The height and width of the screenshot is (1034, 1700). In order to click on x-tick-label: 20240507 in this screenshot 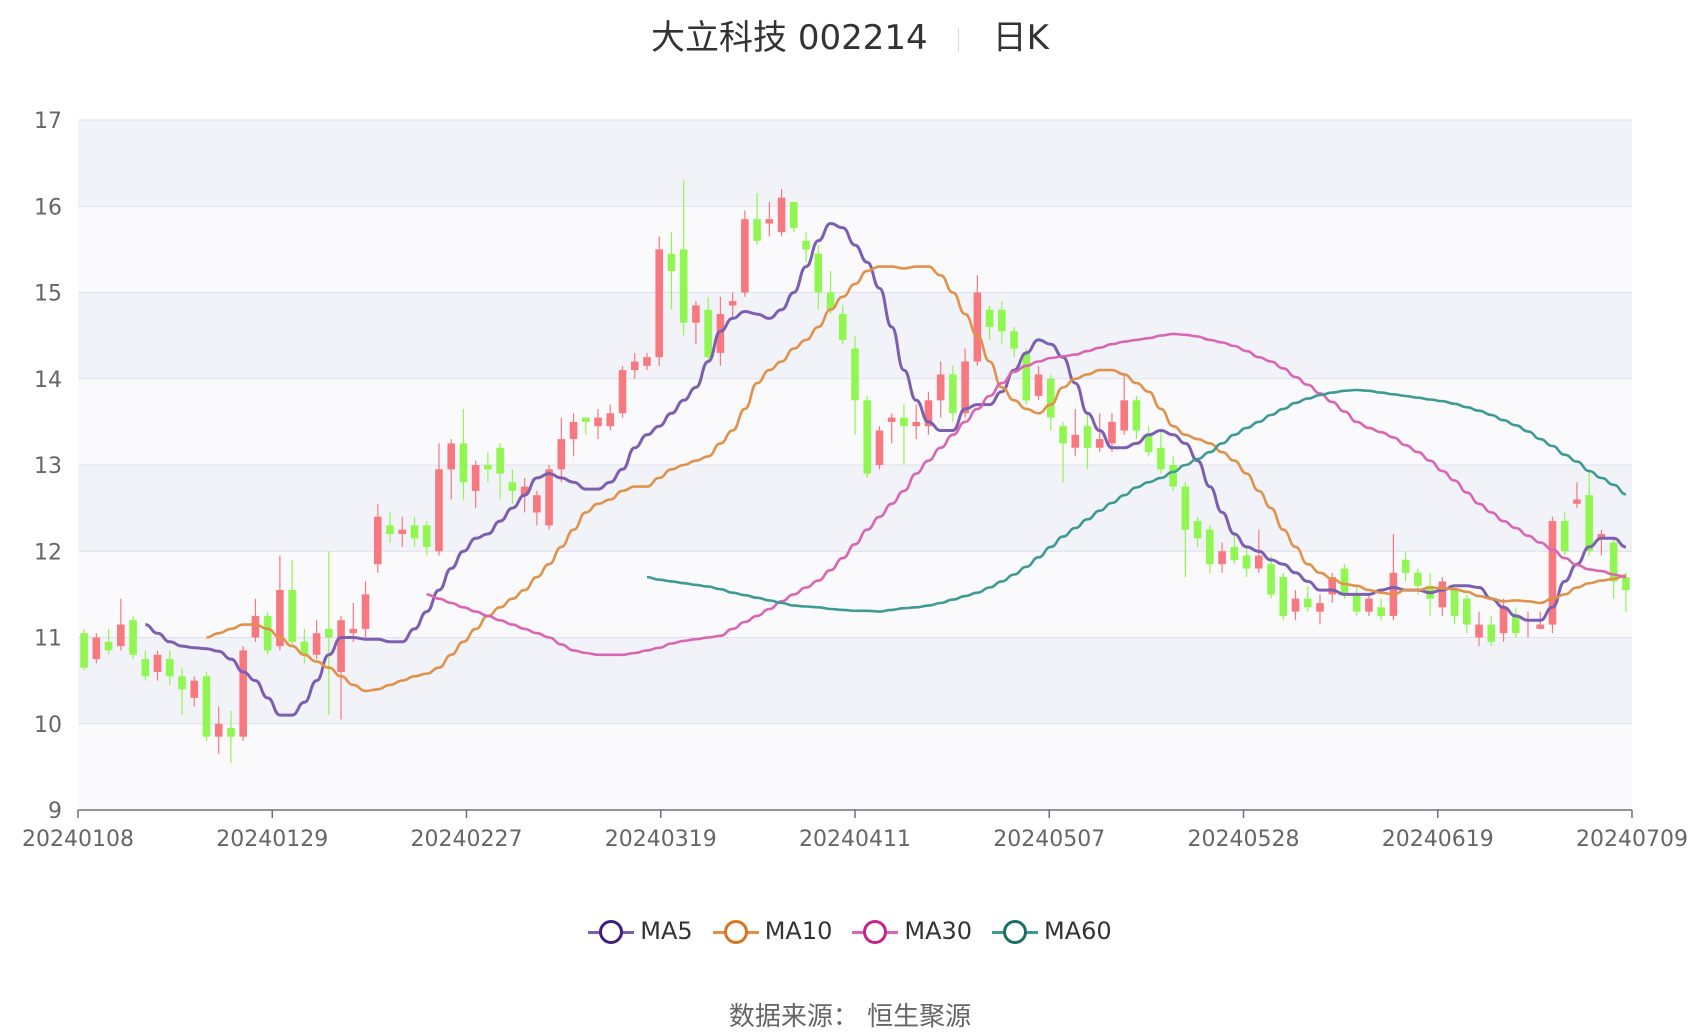, I will do `click(1049, 839)`.